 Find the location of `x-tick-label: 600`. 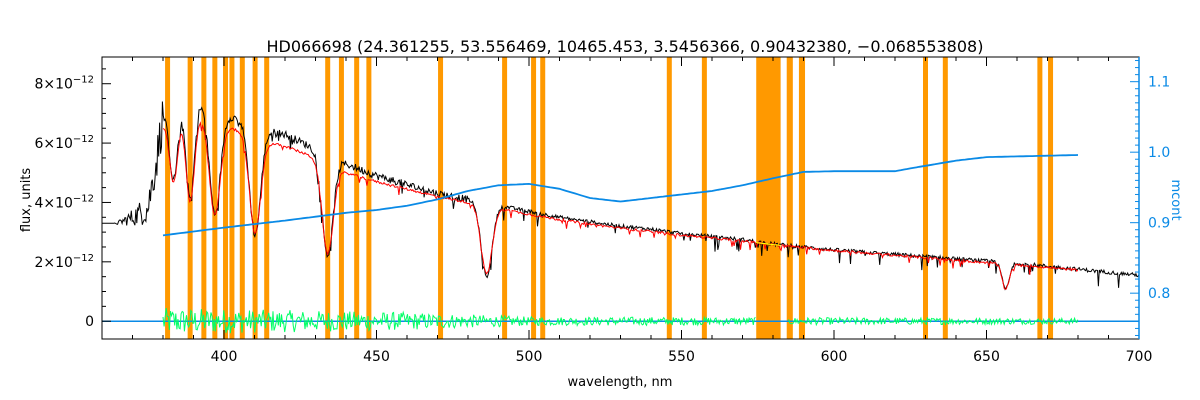

x-tick-label: 600 is located at coordinates (834, 357).